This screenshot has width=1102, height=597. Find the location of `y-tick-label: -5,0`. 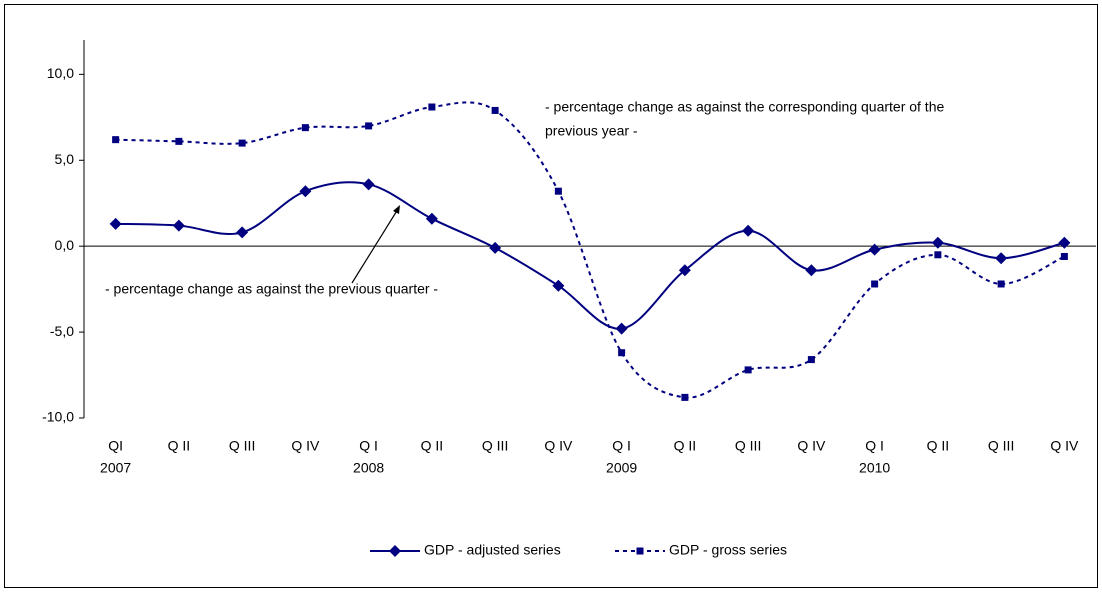

y-tick-label: -5,0 is located at coordinates (62, 331).